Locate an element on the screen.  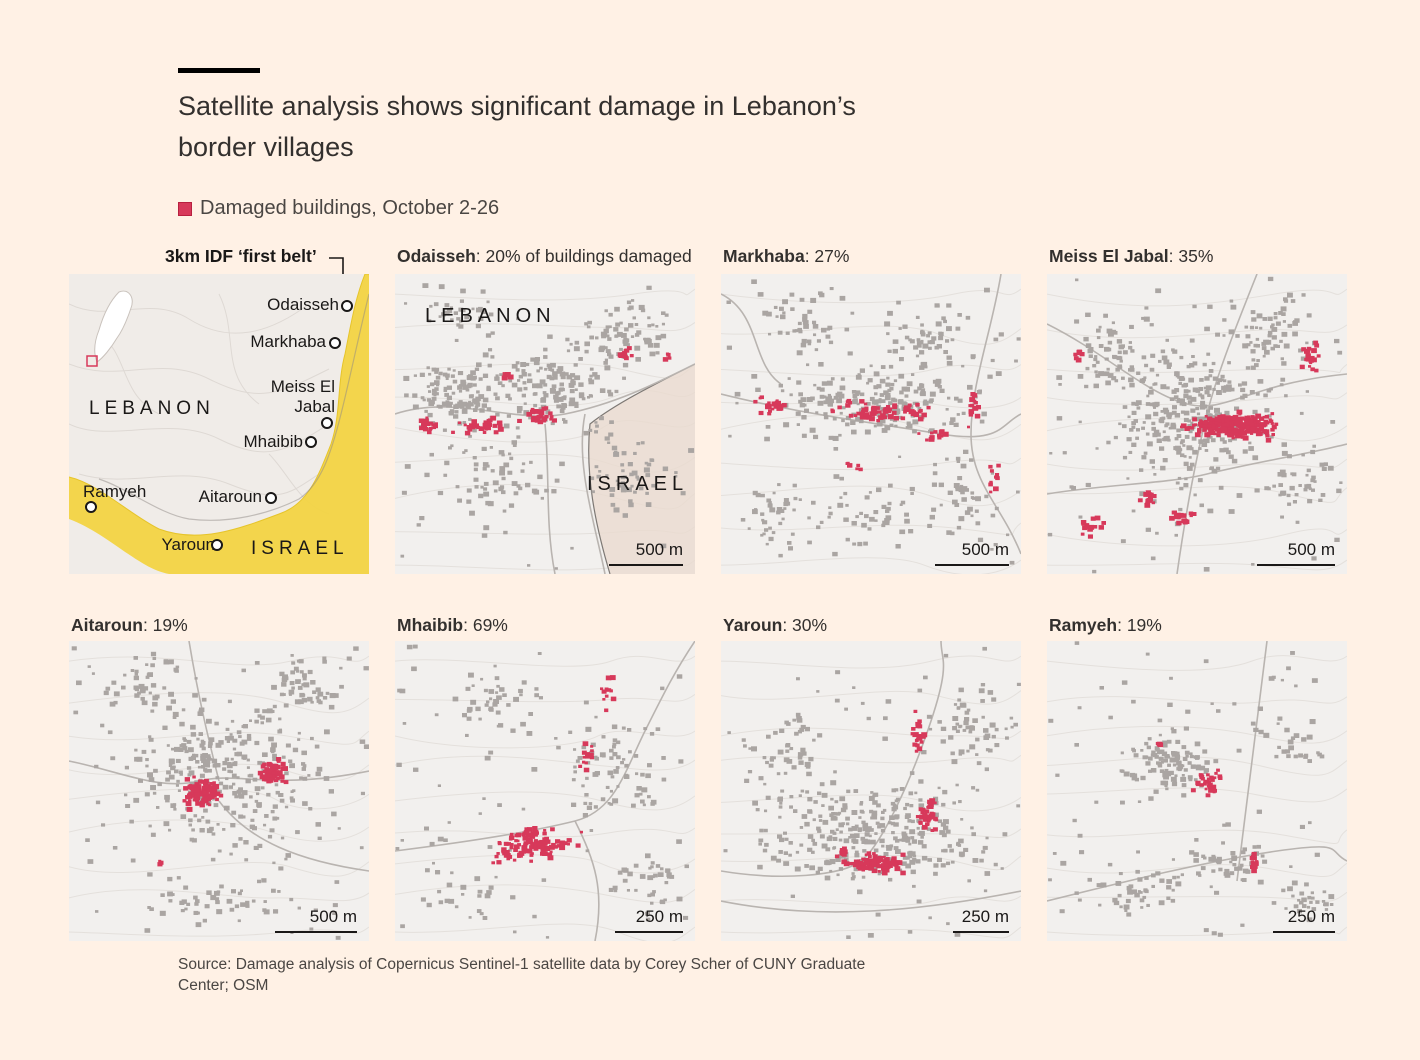
village-map: LEBANON ISRAEL 500 m is located at coordinates (545, 424).